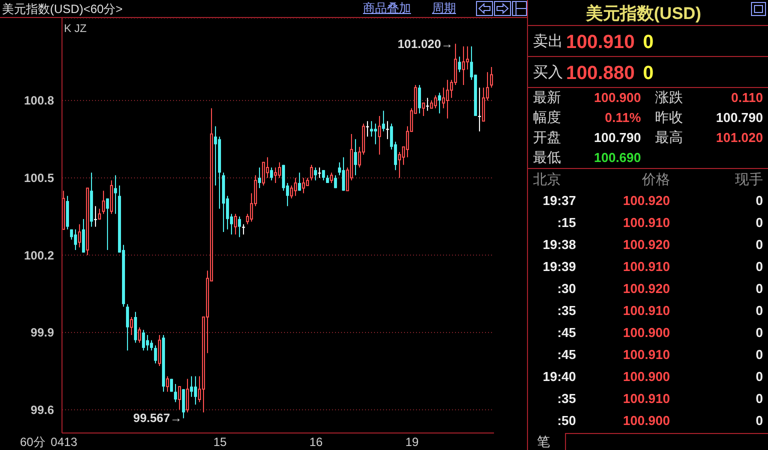 This screenshot has height=450, width=768. Describe the element at coordinates (39, 255) in the screenshot. I see `y-tick-label: 100.2` at that location.